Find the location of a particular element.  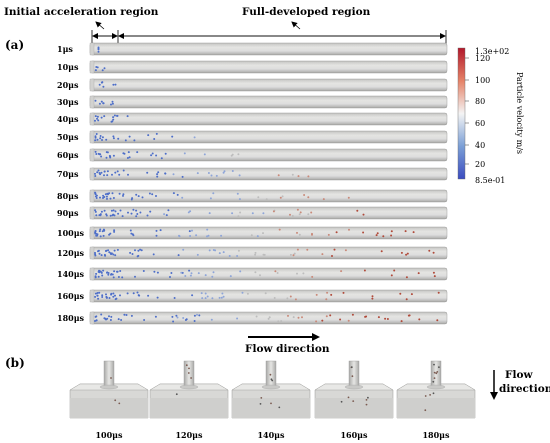

tube-row: 50μs is located at coordinates (252, 137).